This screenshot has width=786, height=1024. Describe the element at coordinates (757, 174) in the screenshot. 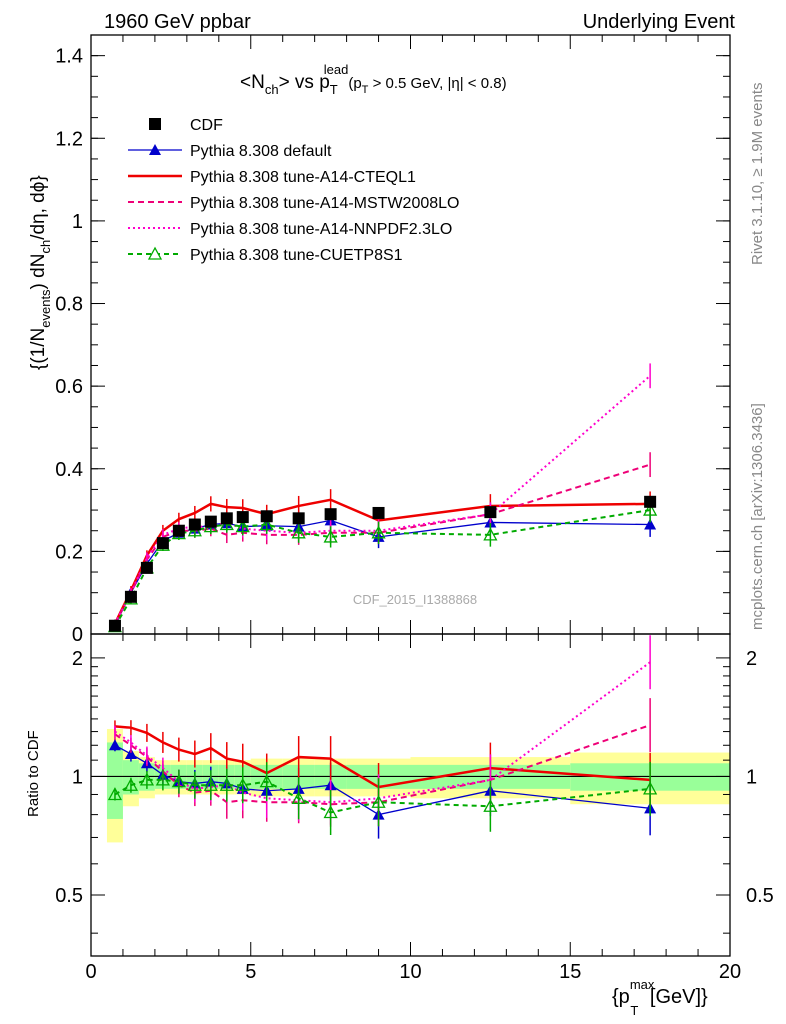

I see `rivet-version-text: Rivet 3.1.10, ≥ 1.9M events` at that location.